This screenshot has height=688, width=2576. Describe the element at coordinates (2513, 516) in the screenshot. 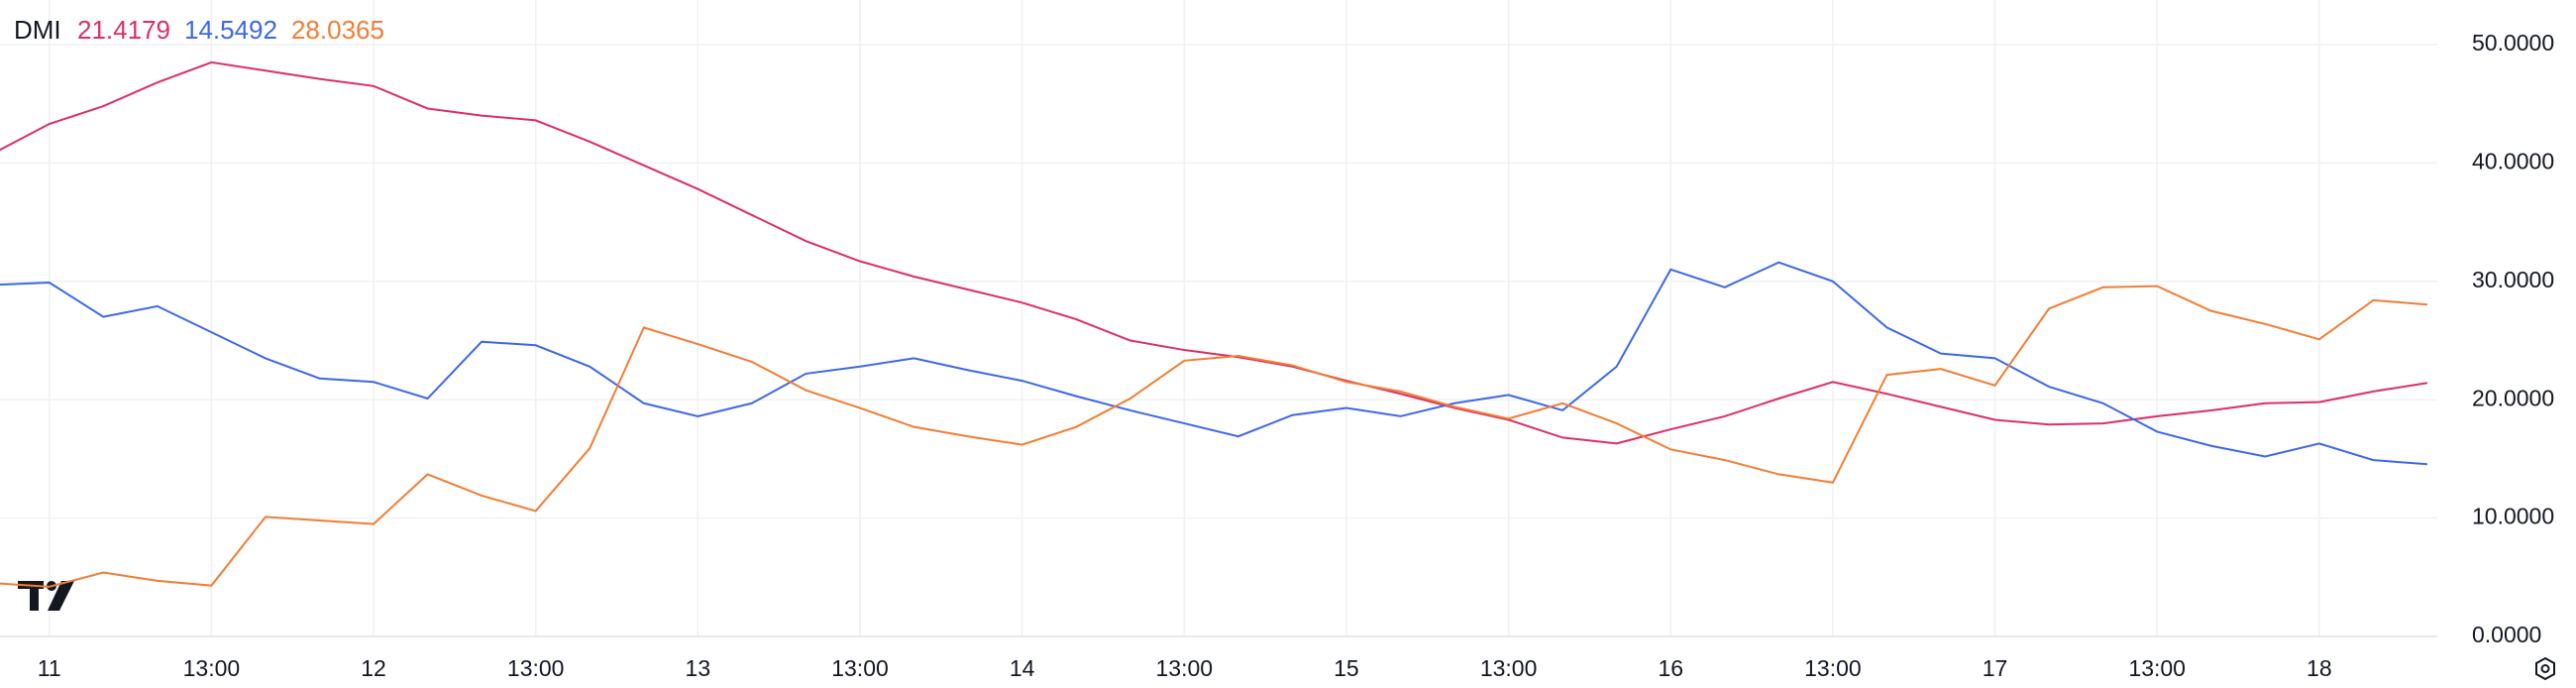

I see `y-tick-label: 10.0000` at that location.